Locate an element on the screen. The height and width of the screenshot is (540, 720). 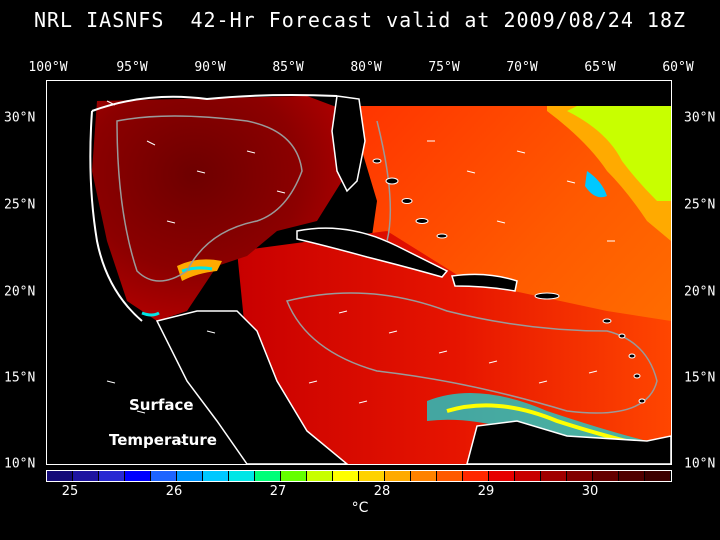
atlantic-cooler-region is located at coordinates (619, 153).